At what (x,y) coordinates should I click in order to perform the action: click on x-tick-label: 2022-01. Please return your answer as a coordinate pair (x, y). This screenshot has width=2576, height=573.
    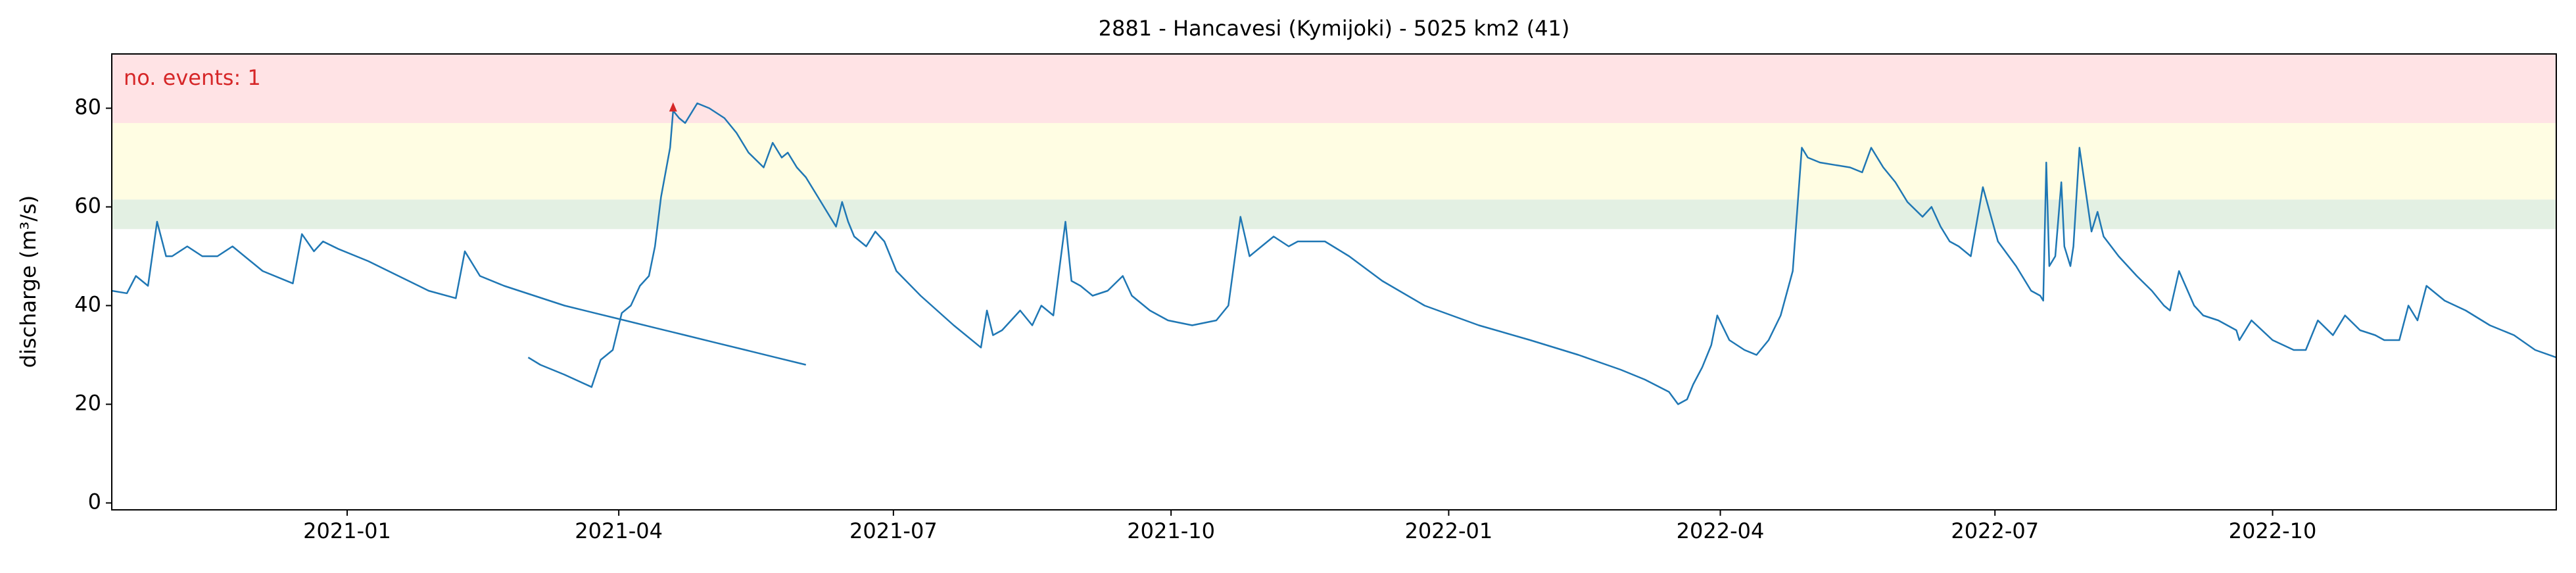
    Looking at the image, I should click on (1449, 530).